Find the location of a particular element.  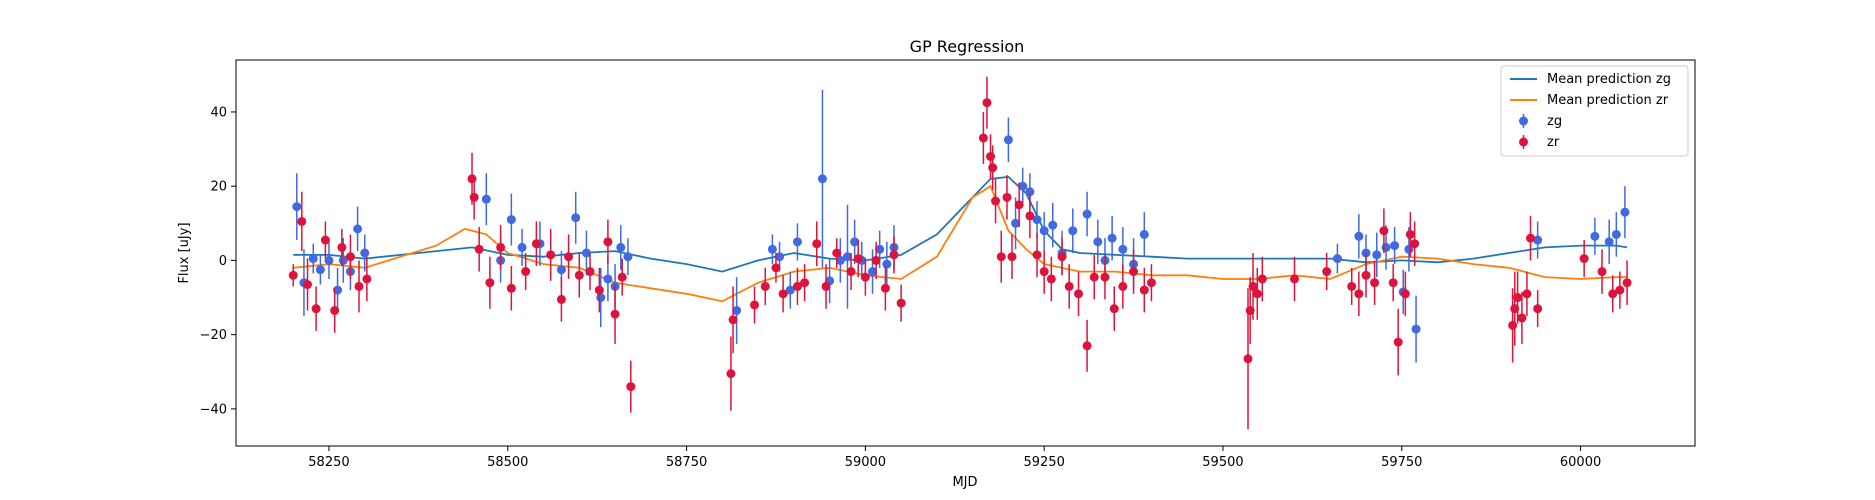

x-tick-label: 58250 is located at coordinates (328, 462).